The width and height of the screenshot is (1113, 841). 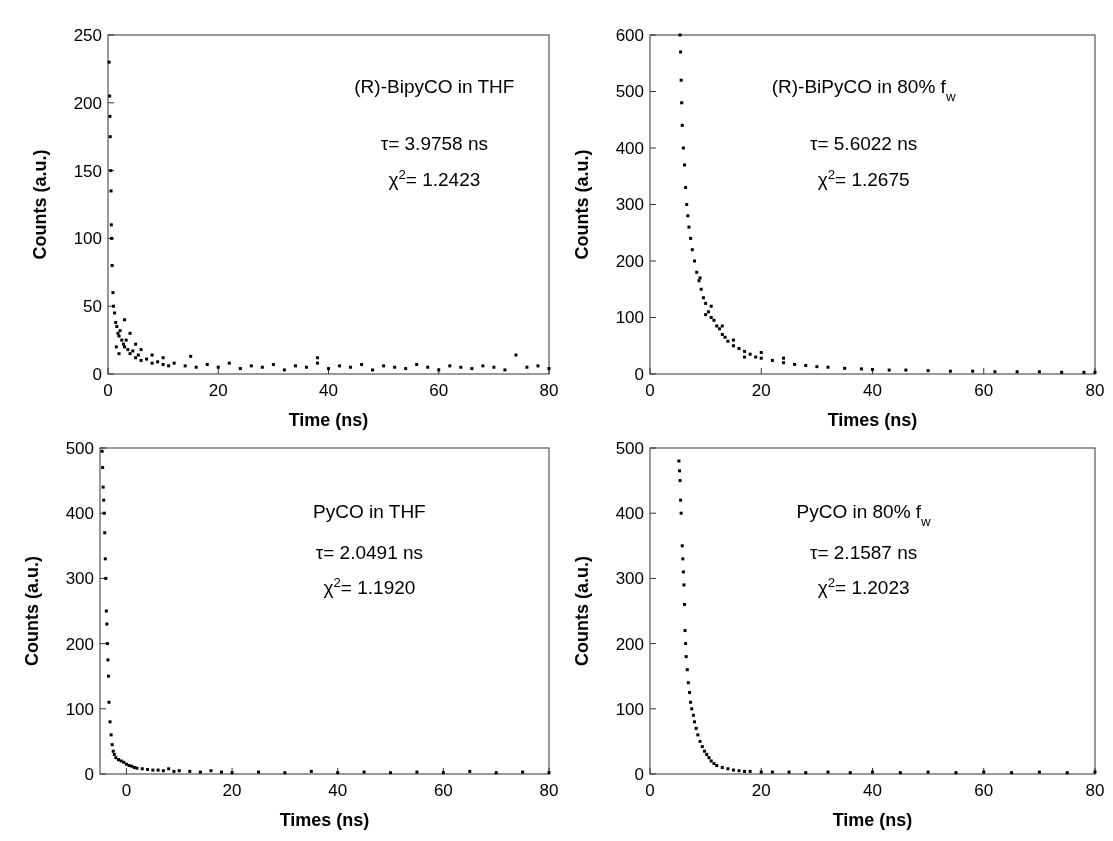 I want to click on annotation: τ= 2.1587 ns, so click(x=863, y=552).